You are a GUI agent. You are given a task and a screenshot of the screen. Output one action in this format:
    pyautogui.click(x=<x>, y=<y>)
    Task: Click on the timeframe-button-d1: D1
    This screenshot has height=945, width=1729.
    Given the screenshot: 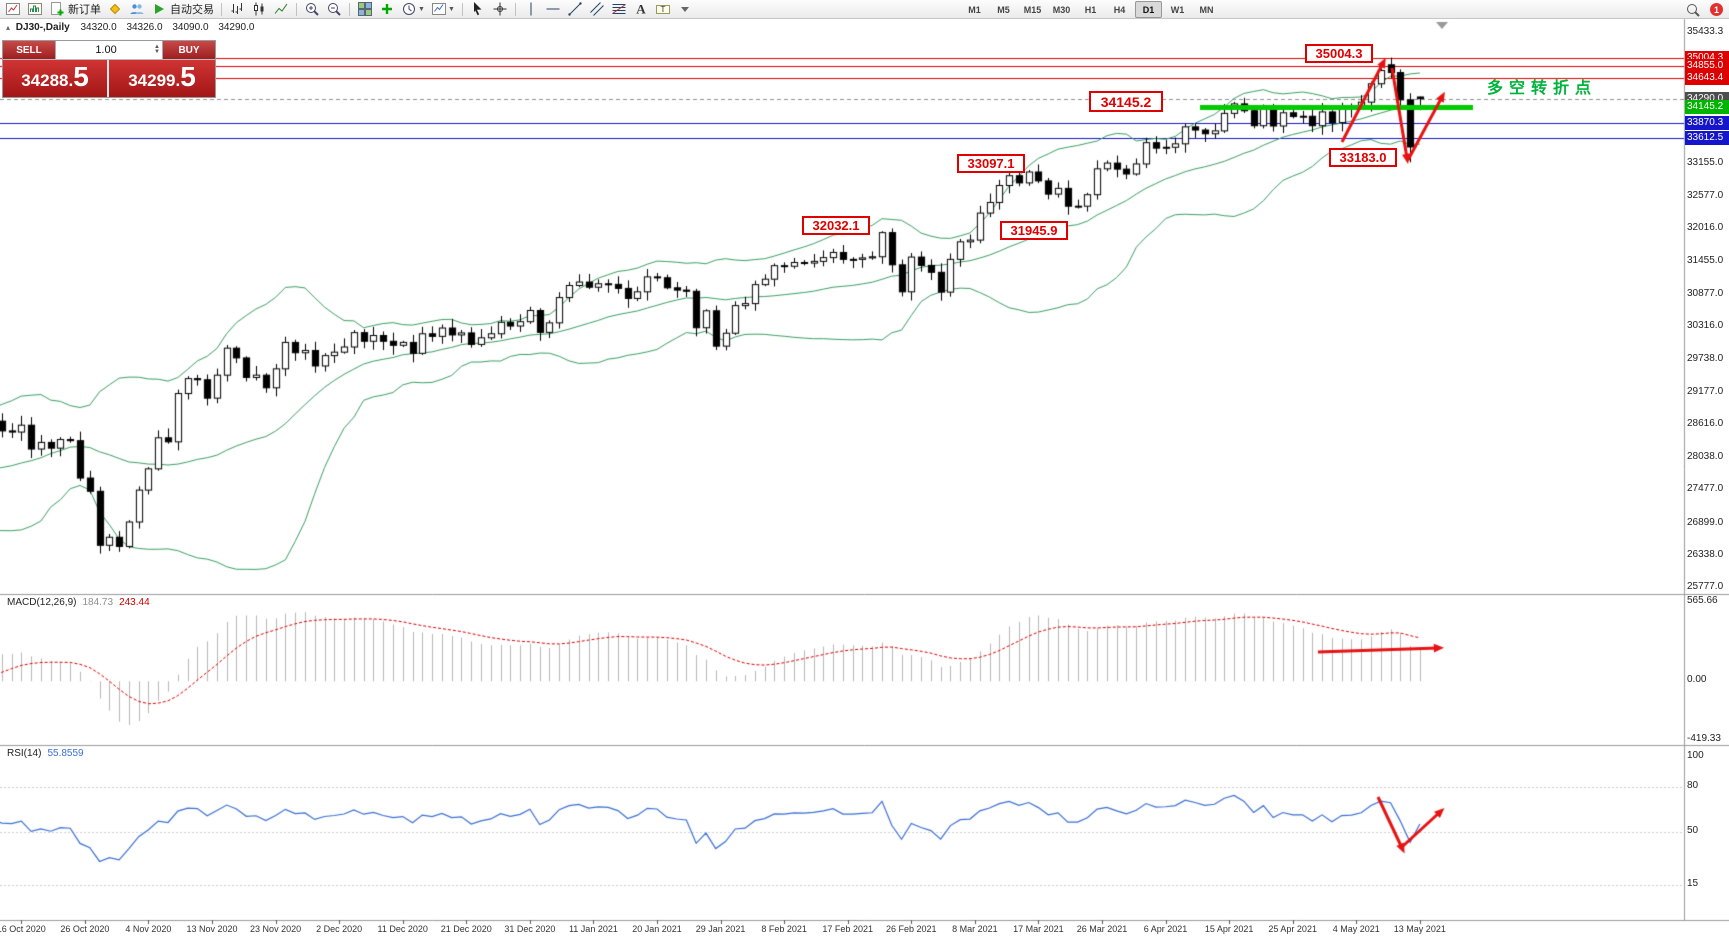 What is the action you would take?
    pyautogui.click(x=1148, y=9)
    